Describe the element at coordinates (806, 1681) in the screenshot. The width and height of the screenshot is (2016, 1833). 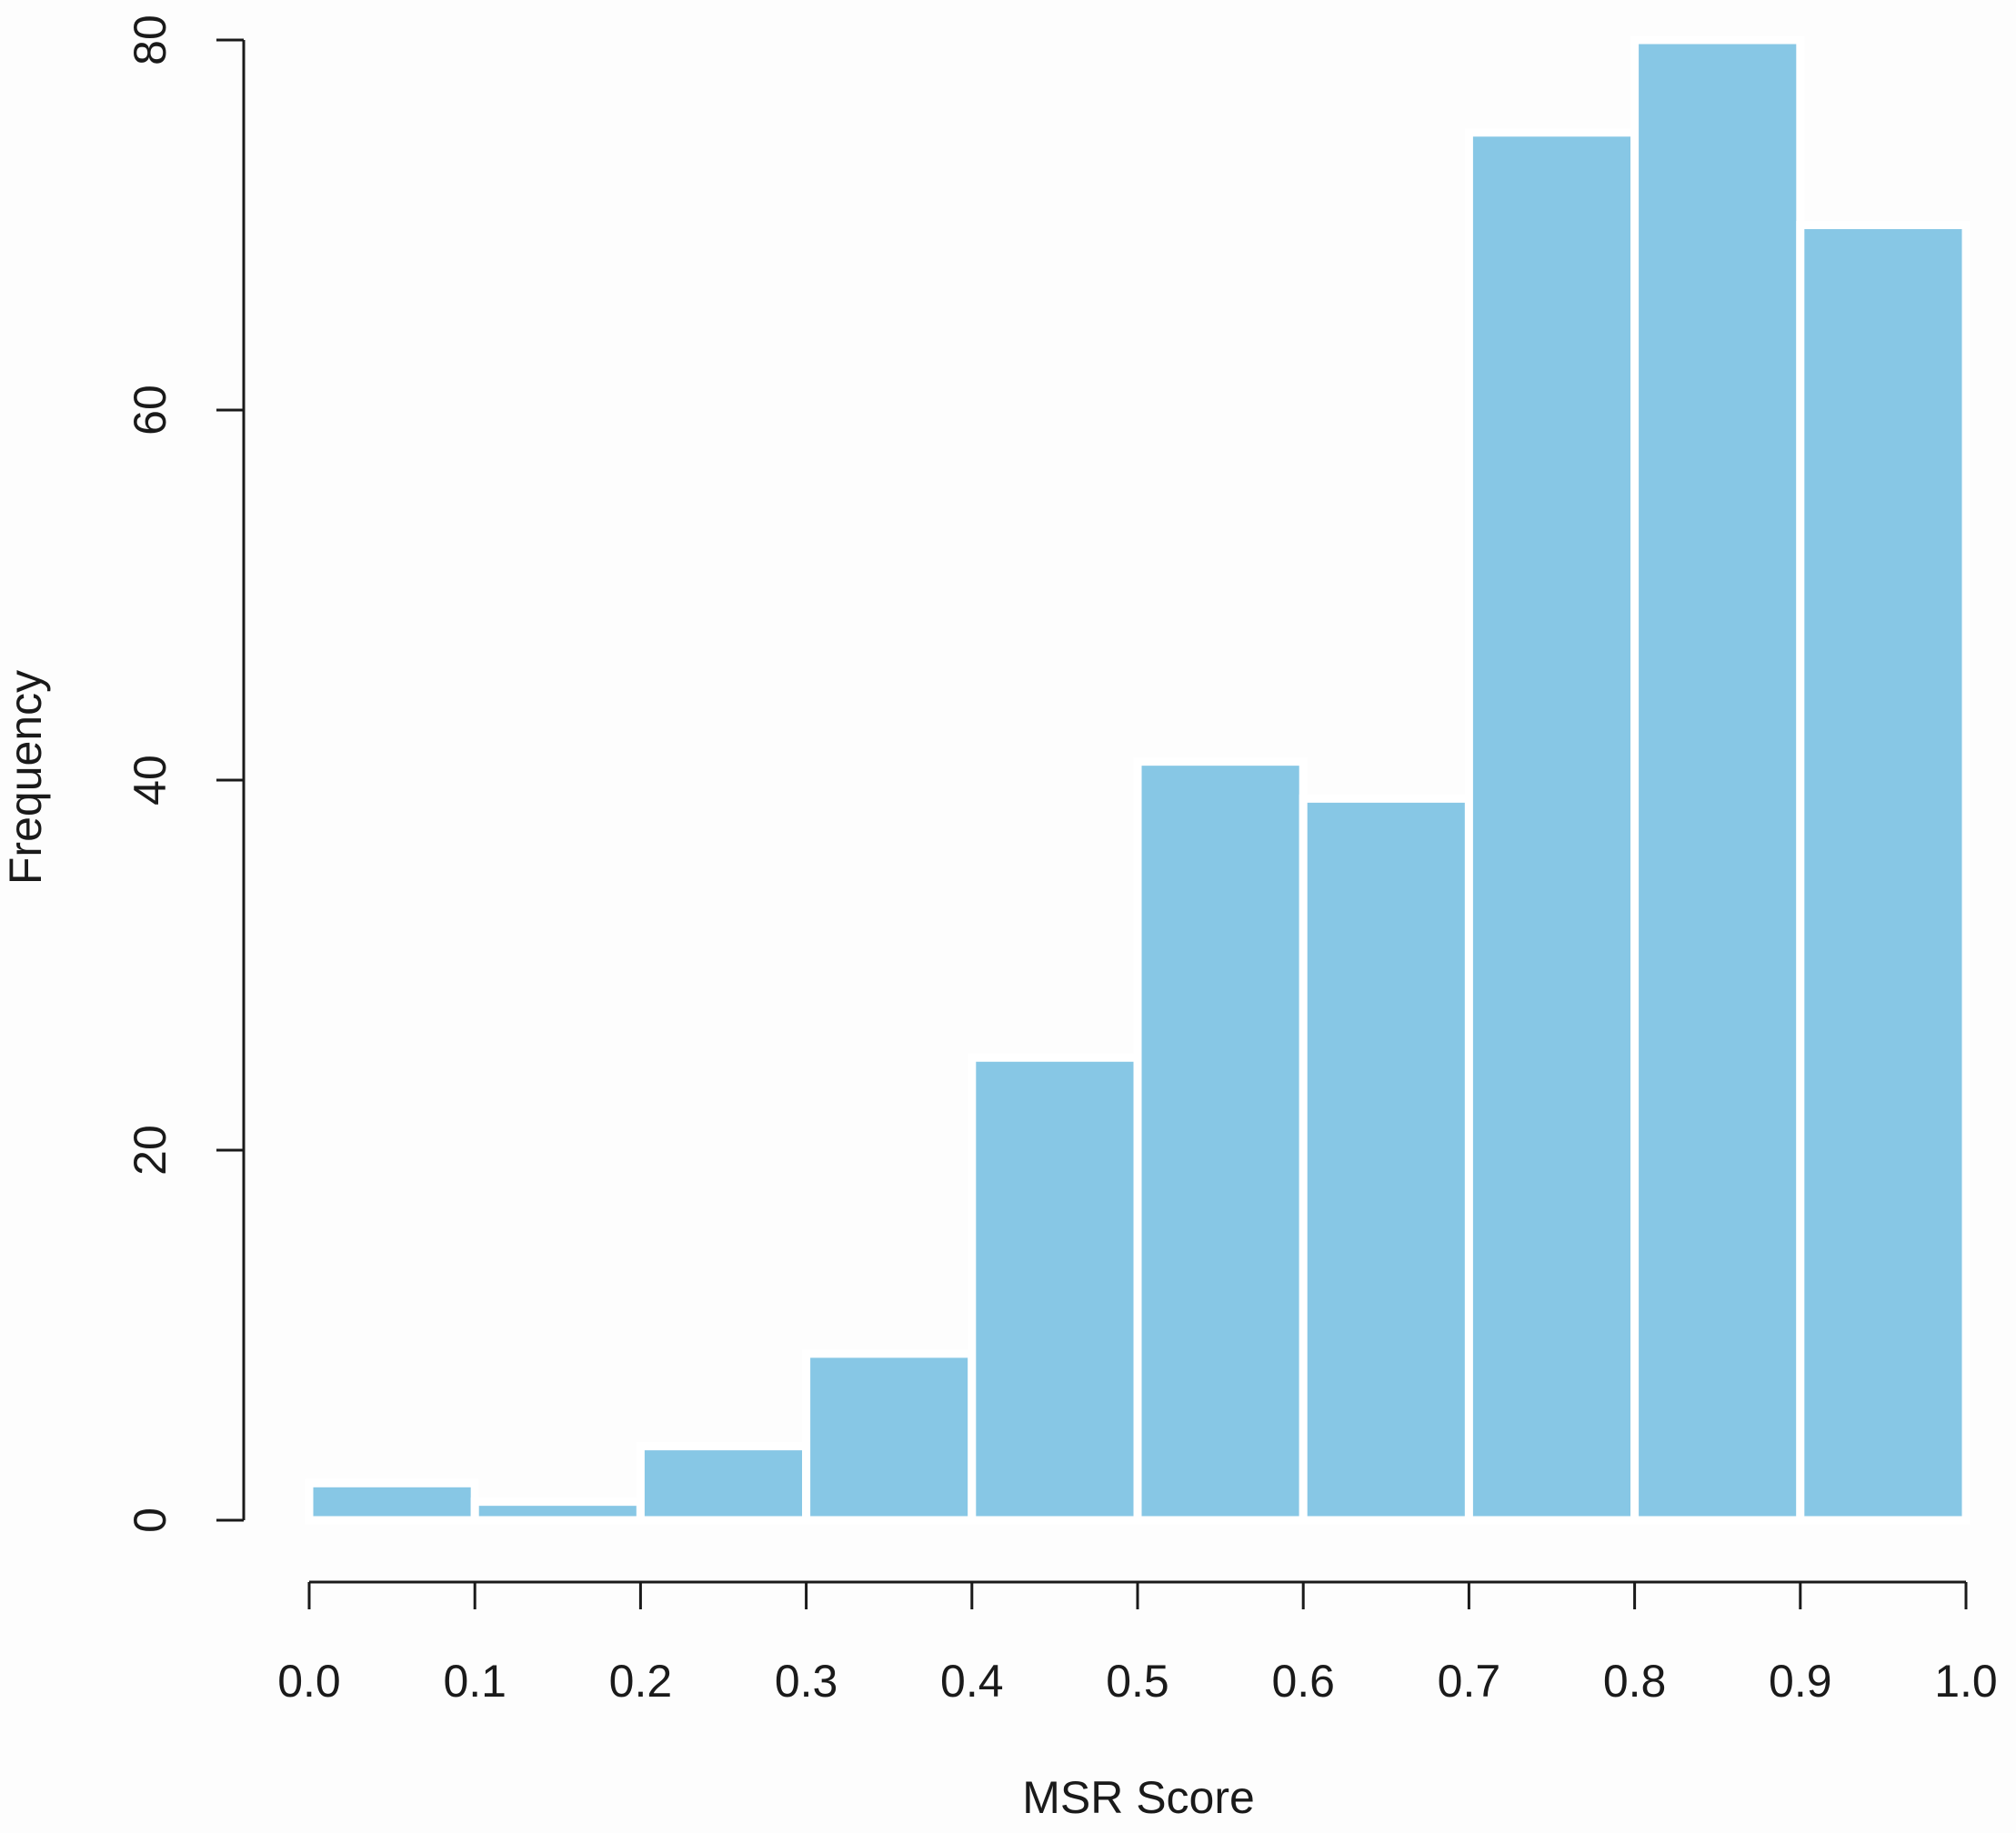
I see `x-tick-label: 0.3` at that location.